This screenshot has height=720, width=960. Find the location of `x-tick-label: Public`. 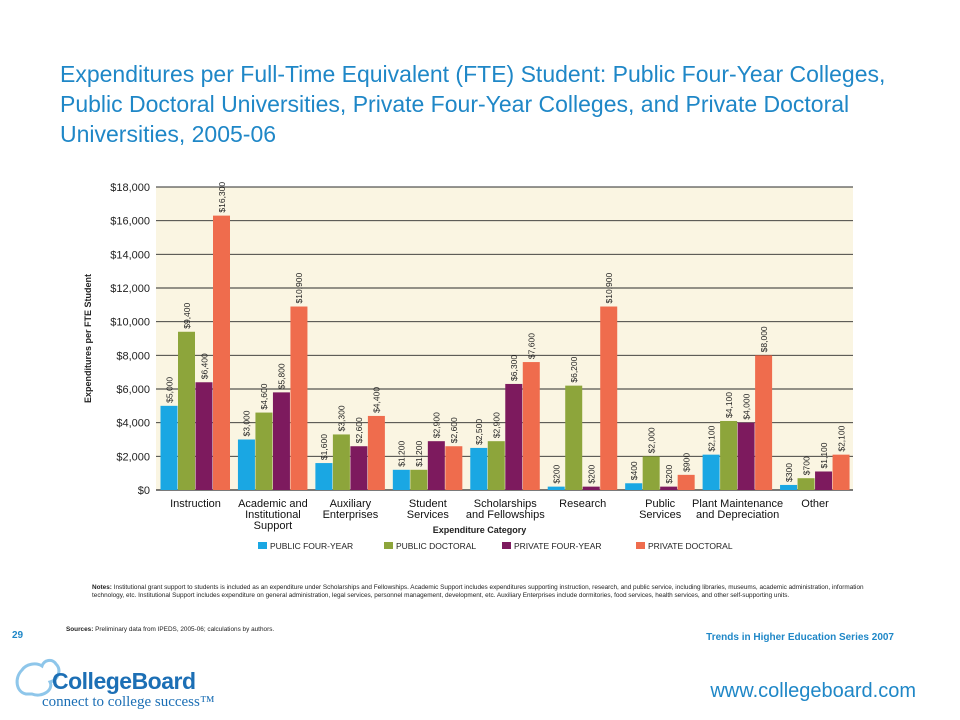

x-tick-label: Public is located at coordinates (660, 504).